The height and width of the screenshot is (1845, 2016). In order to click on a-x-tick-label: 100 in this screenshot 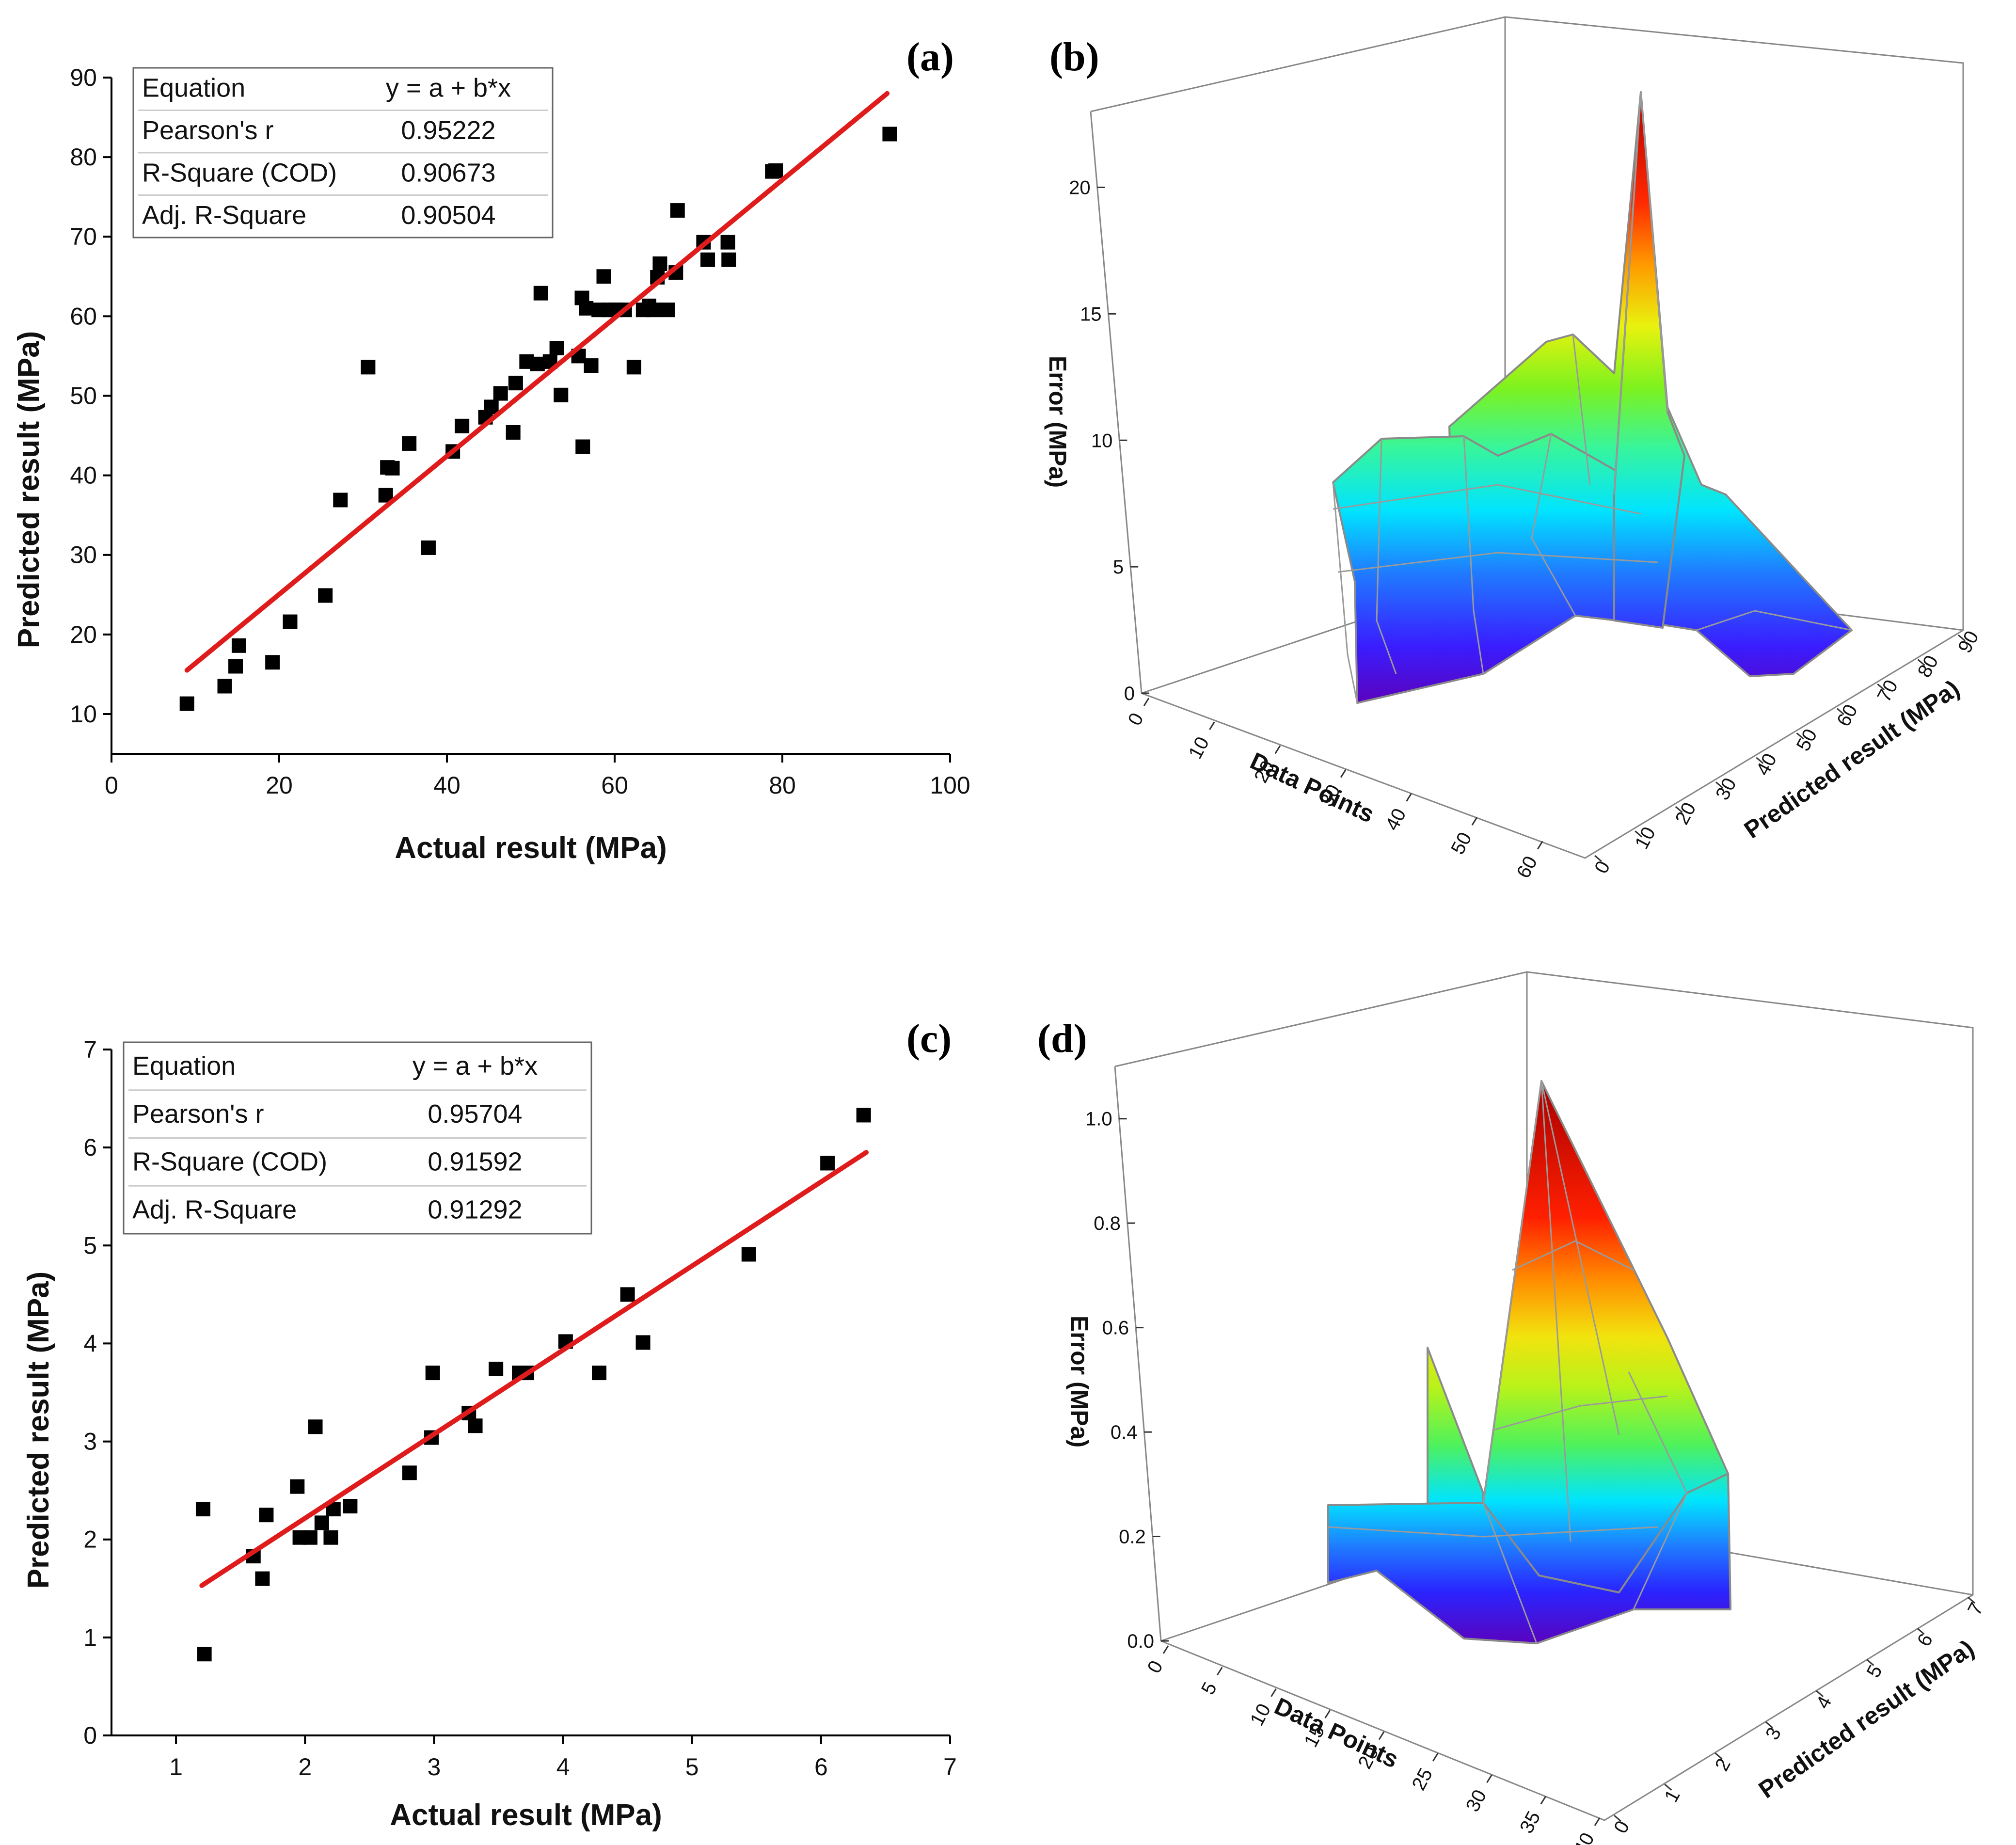, I will do `click(950, 785)`.